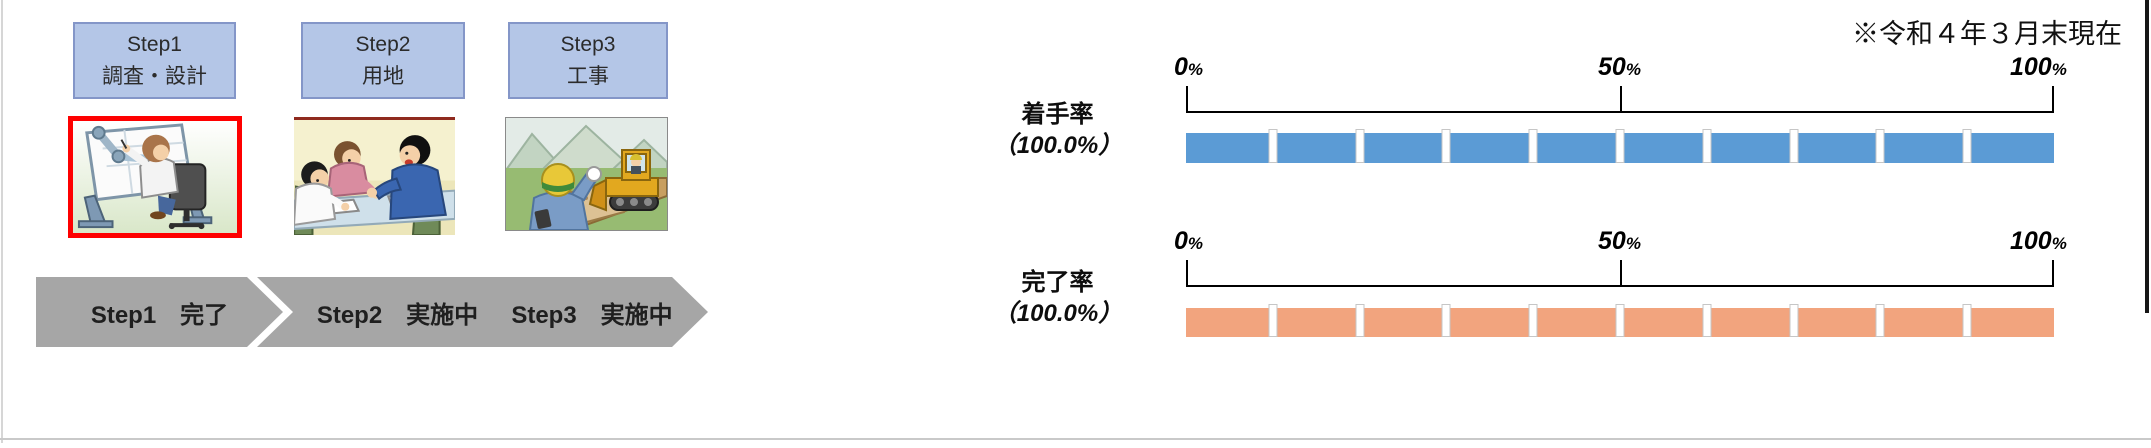 Image resolution: width=2151 pixels, height=448 pixels. What do you see at coordinates (1057, 130) in the screenshot?
I see `start-rate-label-block: 着手率 （100.0%）` at bounding box center [1057, 130].